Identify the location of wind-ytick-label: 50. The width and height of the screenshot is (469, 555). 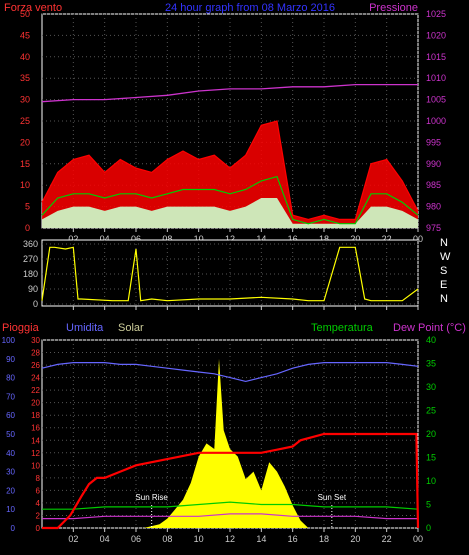
(25, 14).